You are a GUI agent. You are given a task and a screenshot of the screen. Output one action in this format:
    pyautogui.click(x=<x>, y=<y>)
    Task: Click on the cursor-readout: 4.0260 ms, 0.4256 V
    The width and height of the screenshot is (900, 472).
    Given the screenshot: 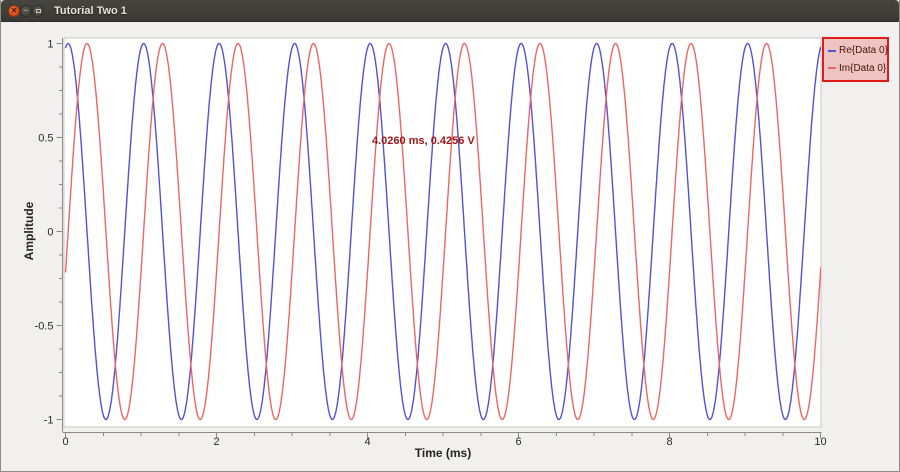 What is the action you would take?
    pyautogui.click(x=423, y=141)
    